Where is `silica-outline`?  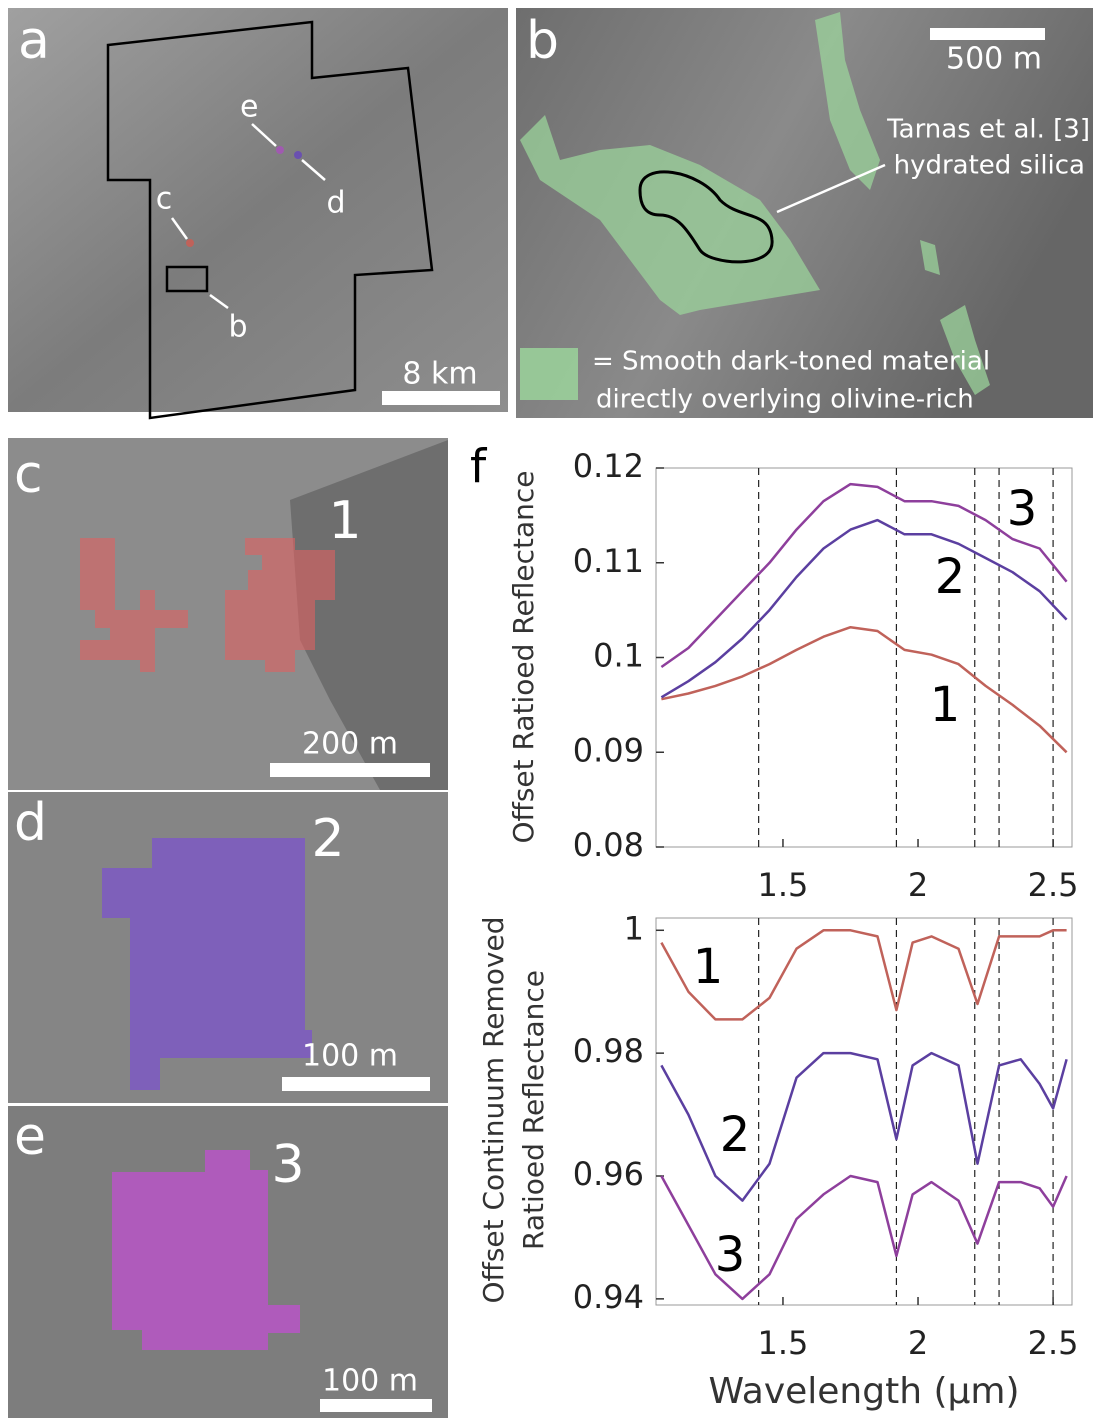
silica-outline is located at coordinates (706, 217).